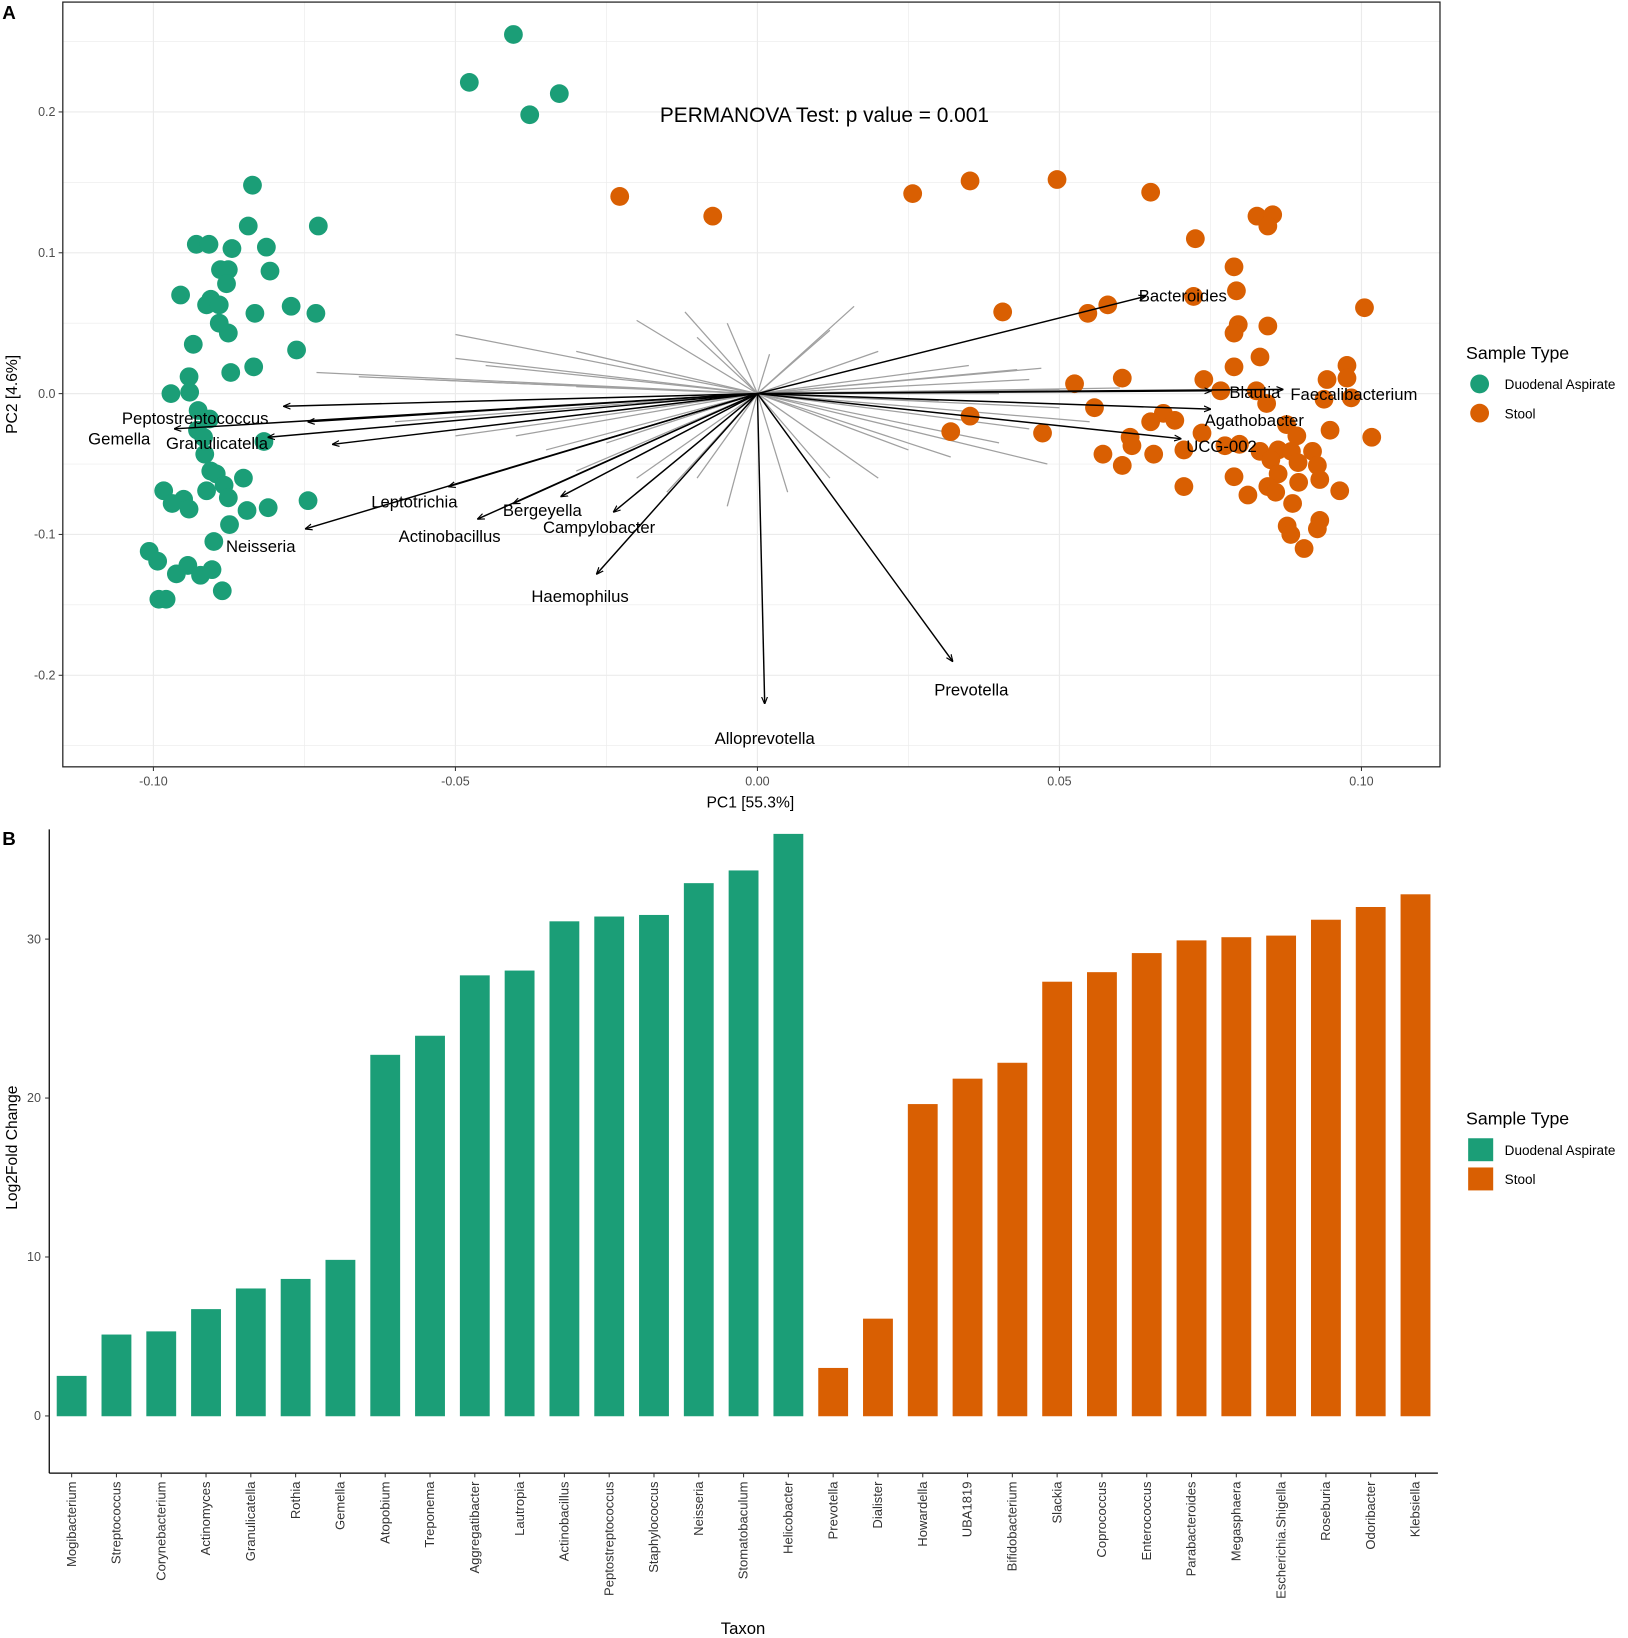 The width and height of the screenshot is (1628, 1638). What do you see at coordinates (153, 782) in the screenshot?
I see `x-tick-label: -0.10` at bounding box center [153, 782].